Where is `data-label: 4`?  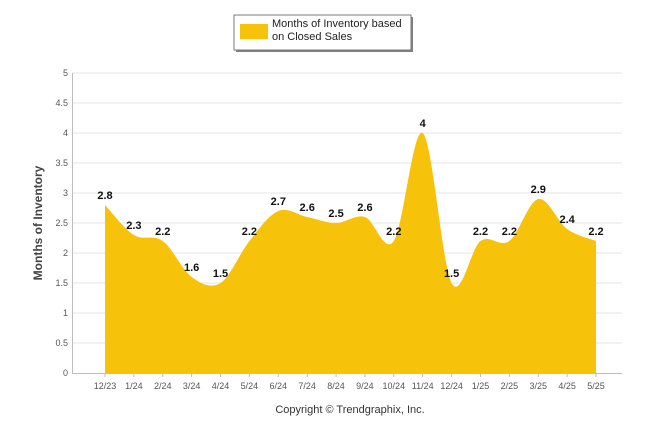
data-label: 4 is located at coordinates (423, 124).